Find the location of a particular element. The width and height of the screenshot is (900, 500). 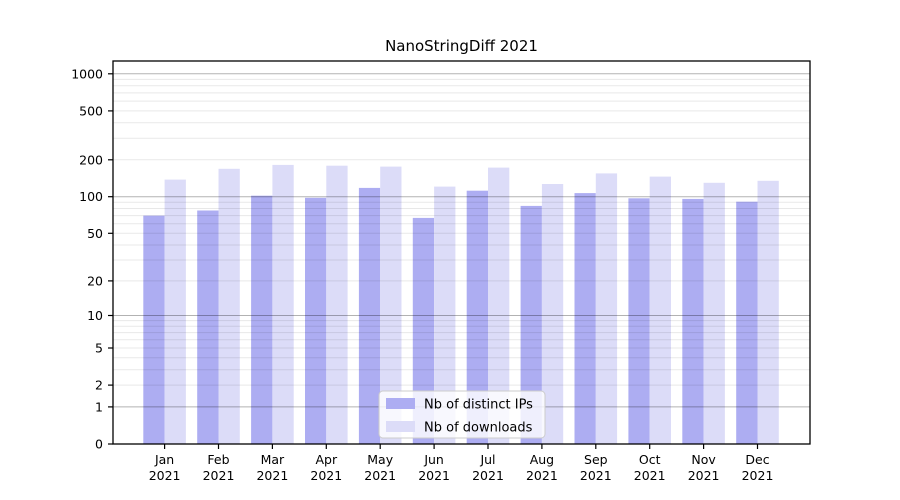

legend-swatch-ips is located at coordinates (400, 403).